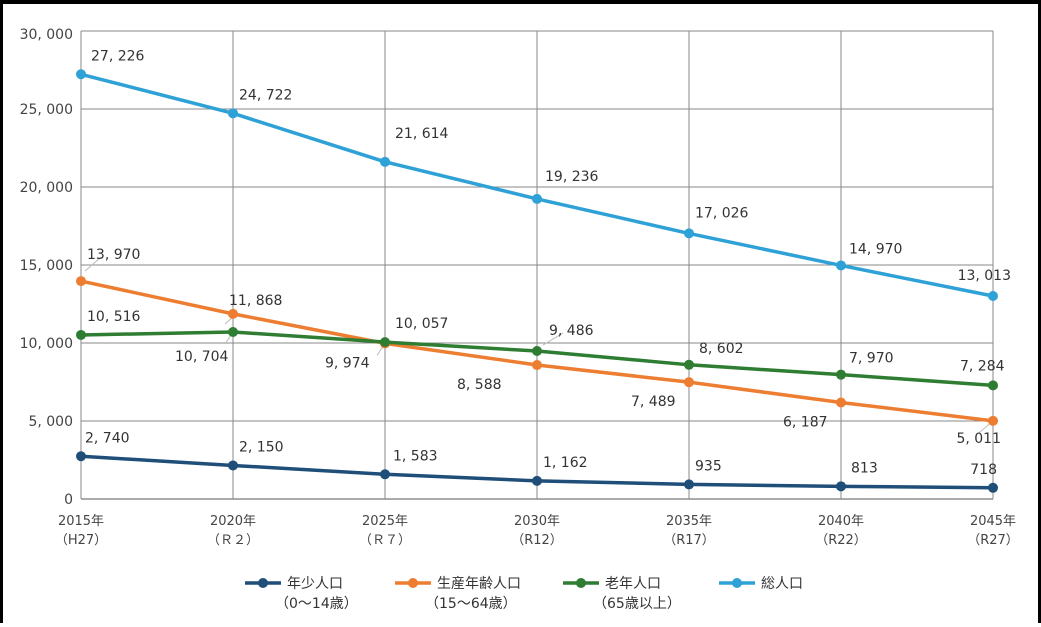  I want to click on data-label: 27, 226, so click(118, 56).